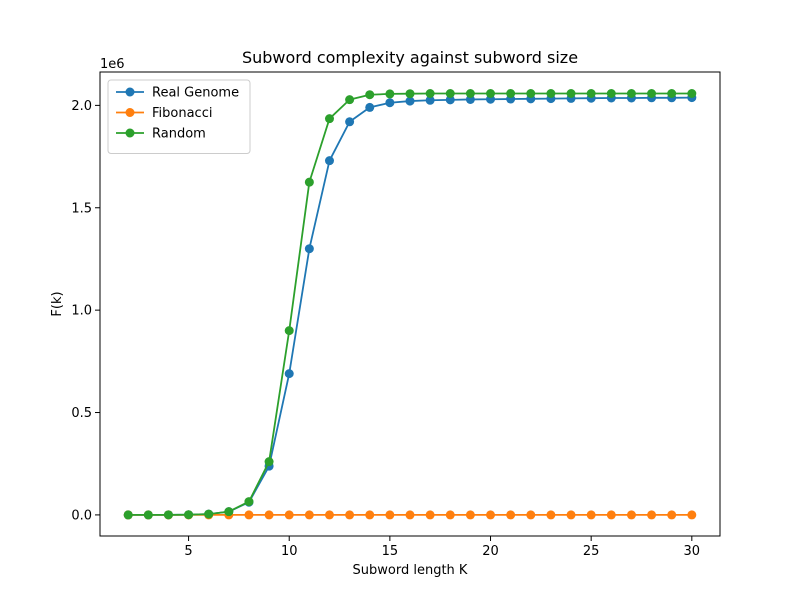 The image size is (800, 600). Describe the element at coordinates (692, 551) in the screenshot. I see `x-tick-label: 30` at that location.